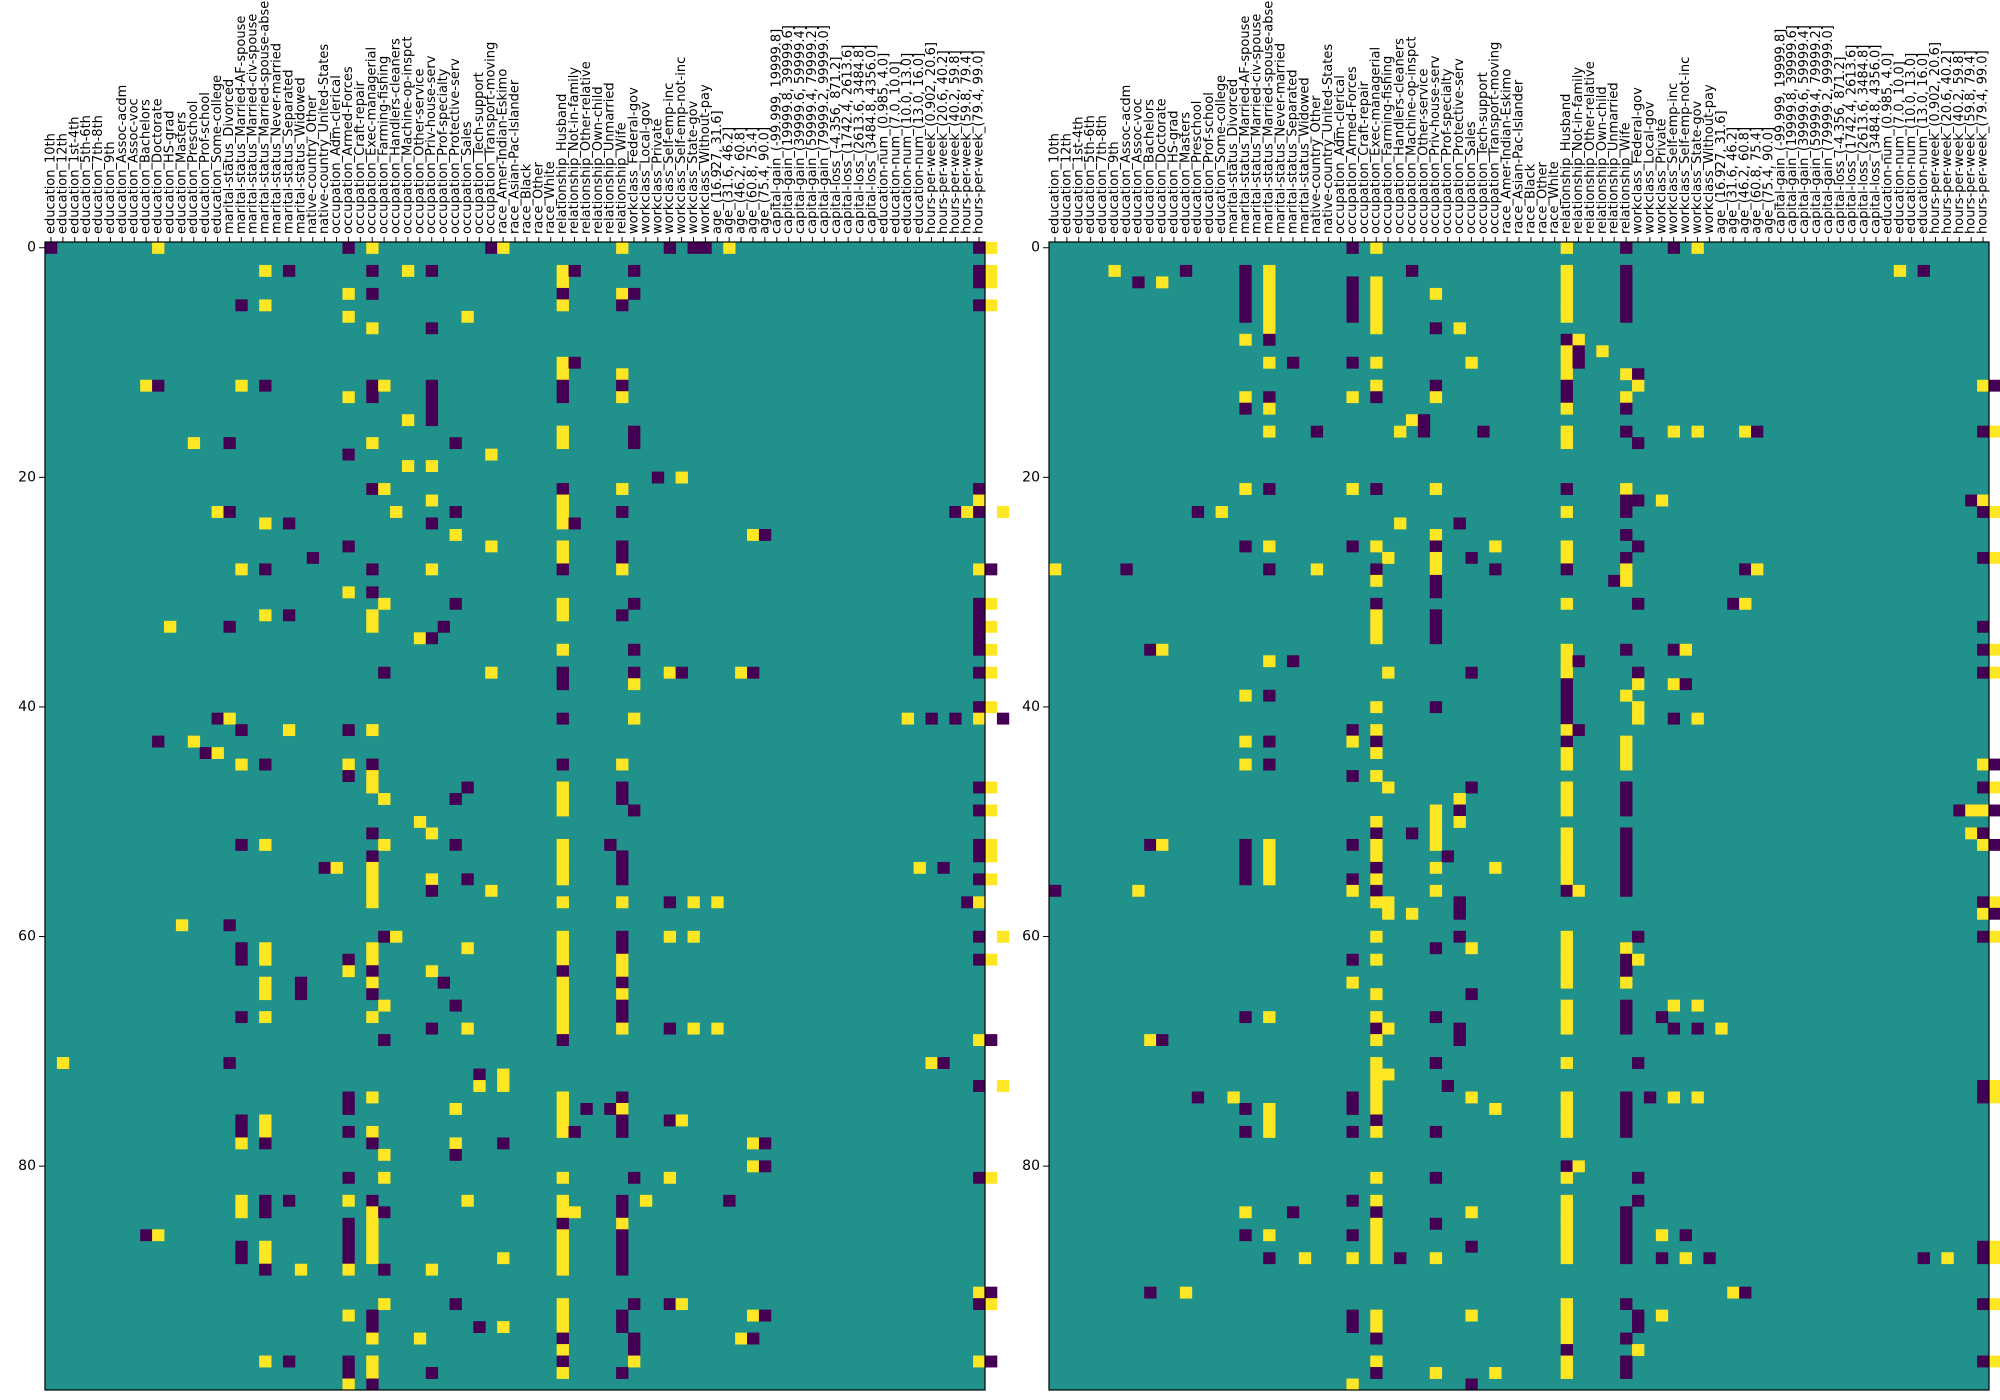  What do you see at coordinates (1221, 154) in the screenshot?
I see `x-tick-label: education_Some-college` at bounding box center [1221, 154].